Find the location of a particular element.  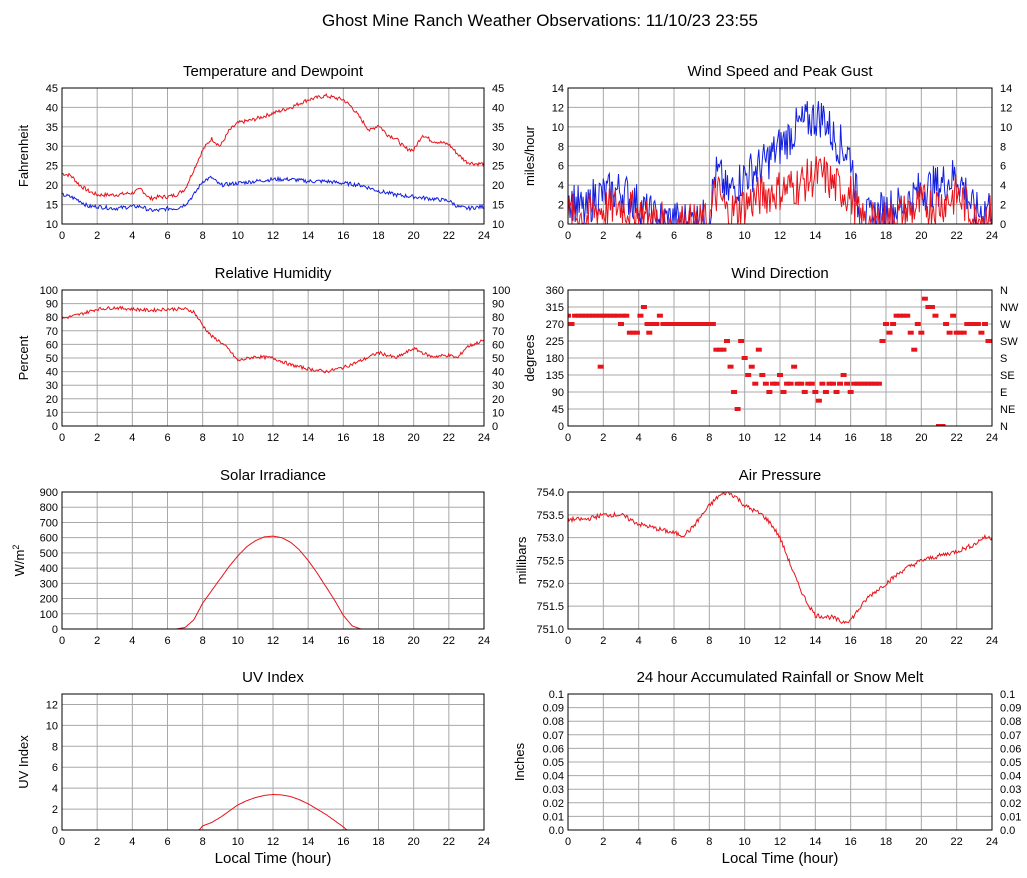

y-tick-label: 751.0 is located at coordinates (550, 630).